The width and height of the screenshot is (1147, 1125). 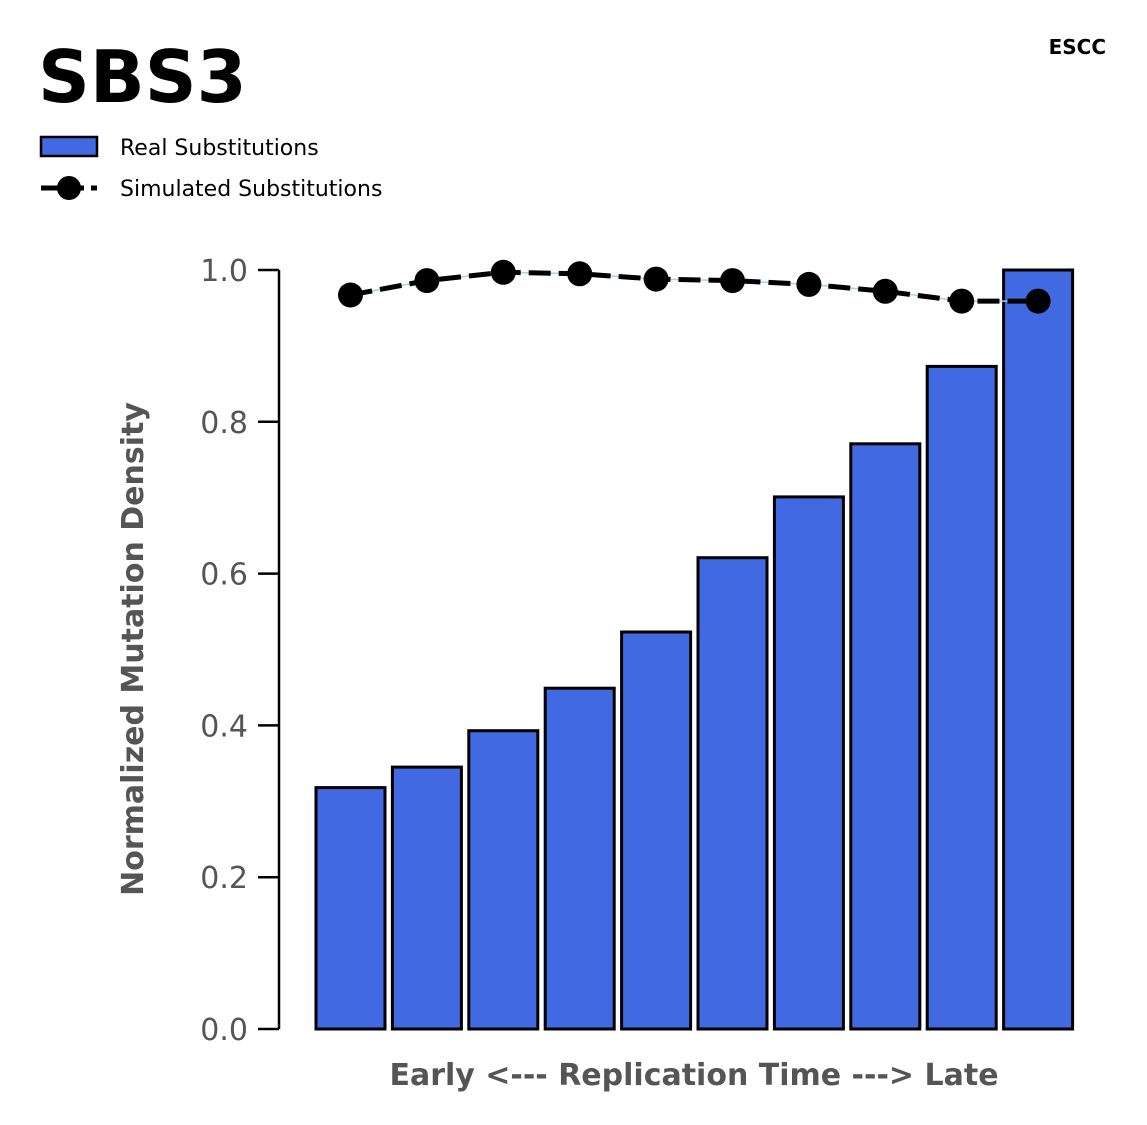 What do you see at coordinates (224, 575) in the screenshot?
I see `y-tick-label: 0.6` at bounding box center [224, 575].